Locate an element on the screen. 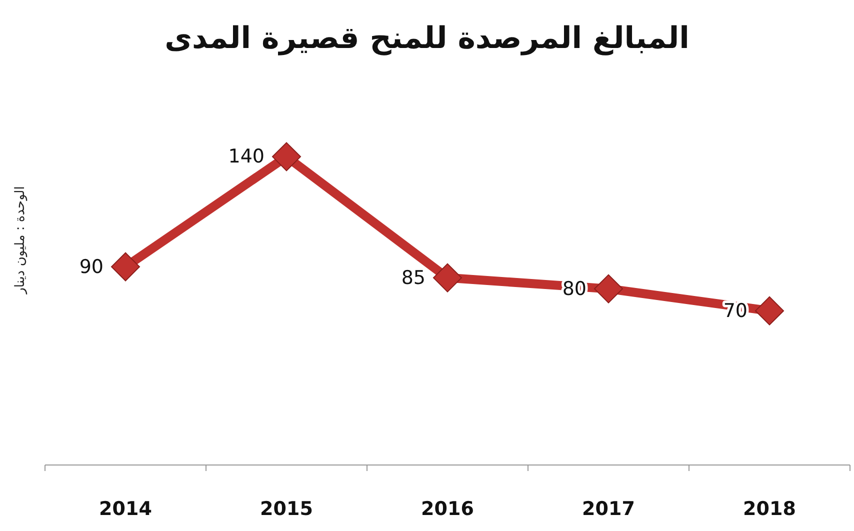 The width and height of the screenshot is (854, 531). x-tick-label: 2018 is located at coordinates (769, 509).